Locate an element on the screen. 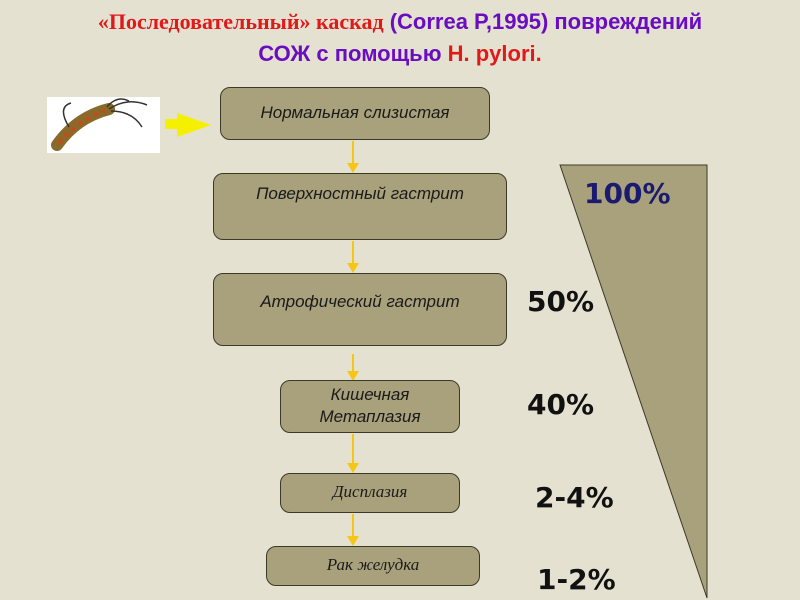  percent-50: 50% is located at coordinates (561, 301).